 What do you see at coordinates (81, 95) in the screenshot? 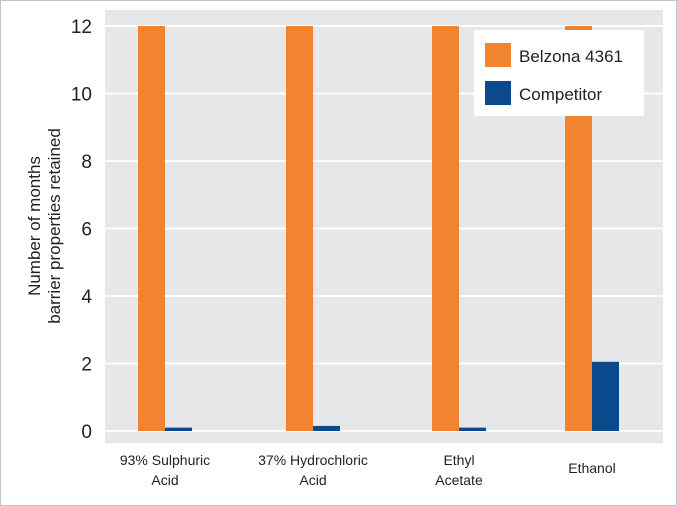
I see `y-tick-label-10: 10` at bounding box center [81, 95].